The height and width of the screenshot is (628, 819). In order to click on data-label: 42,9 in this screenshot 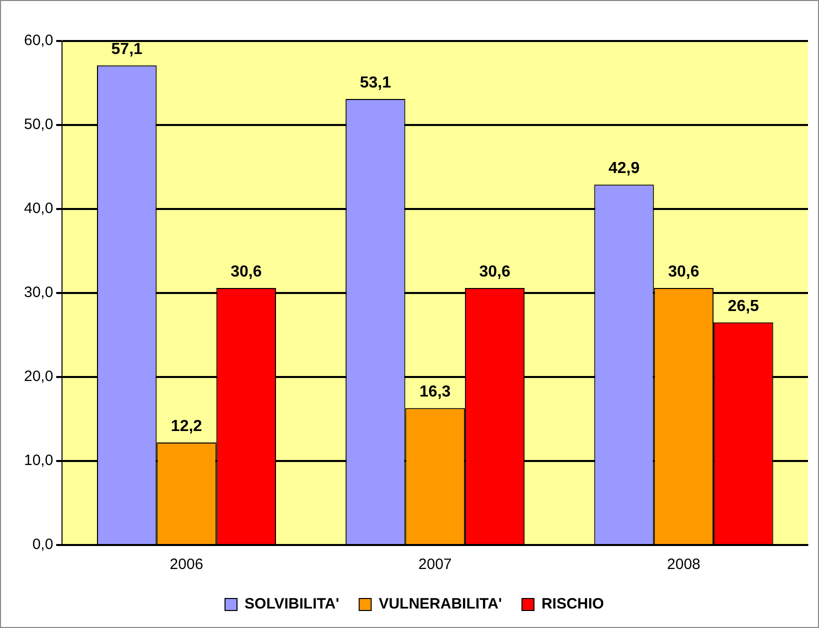, I will do `click(624, 169)`.